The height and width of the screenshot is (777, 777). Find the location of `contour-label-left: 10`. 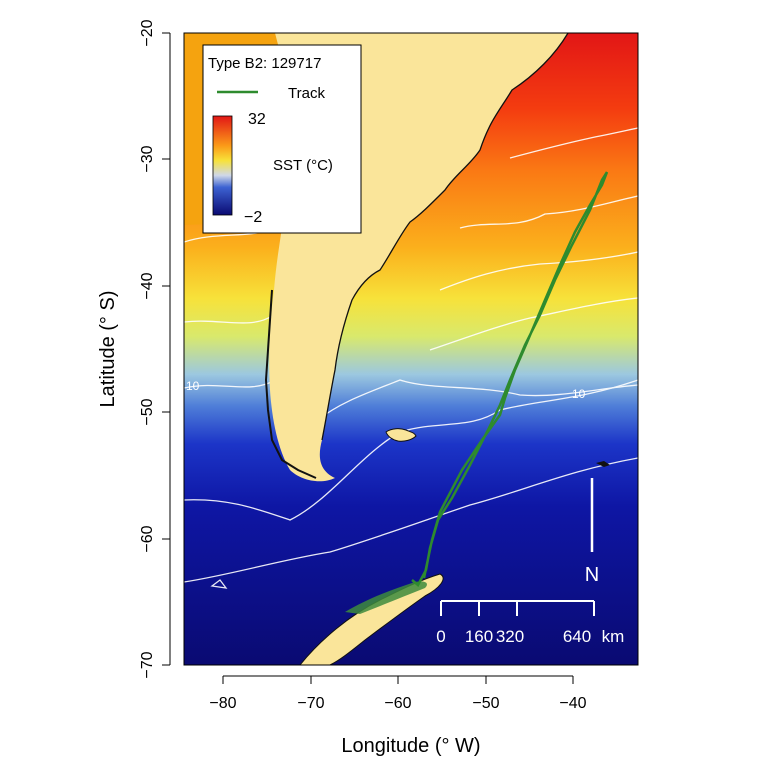

contour-label-left: 10 is located at coordinates (193, 386).